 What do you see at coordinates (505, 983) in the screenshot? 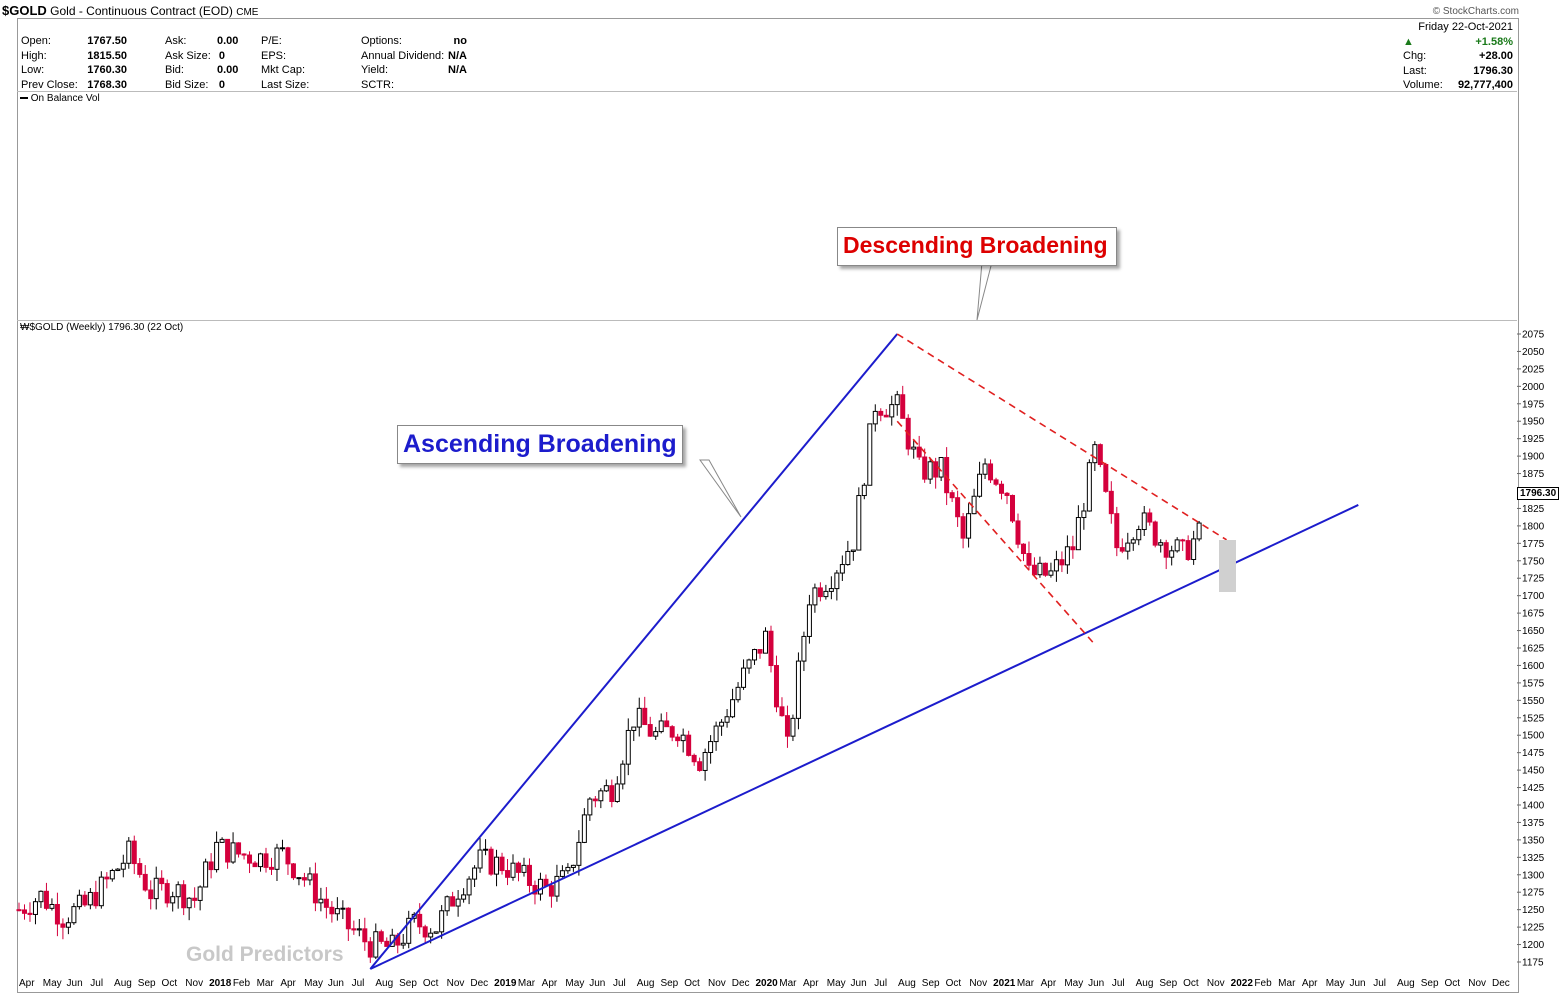
I see `x-tick-label: 2019` at bounding box center [505, 983].